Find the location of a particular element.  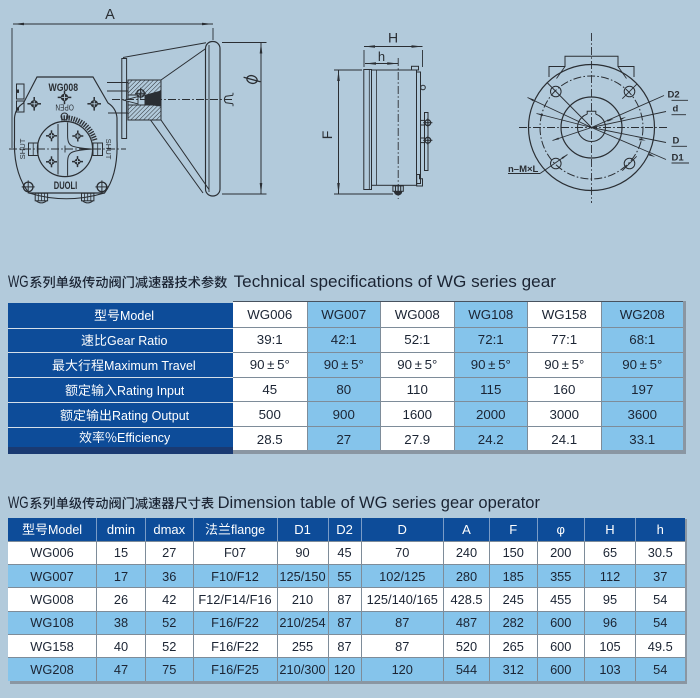

svg-text: DUOLI is located at coordinates (66, 186).